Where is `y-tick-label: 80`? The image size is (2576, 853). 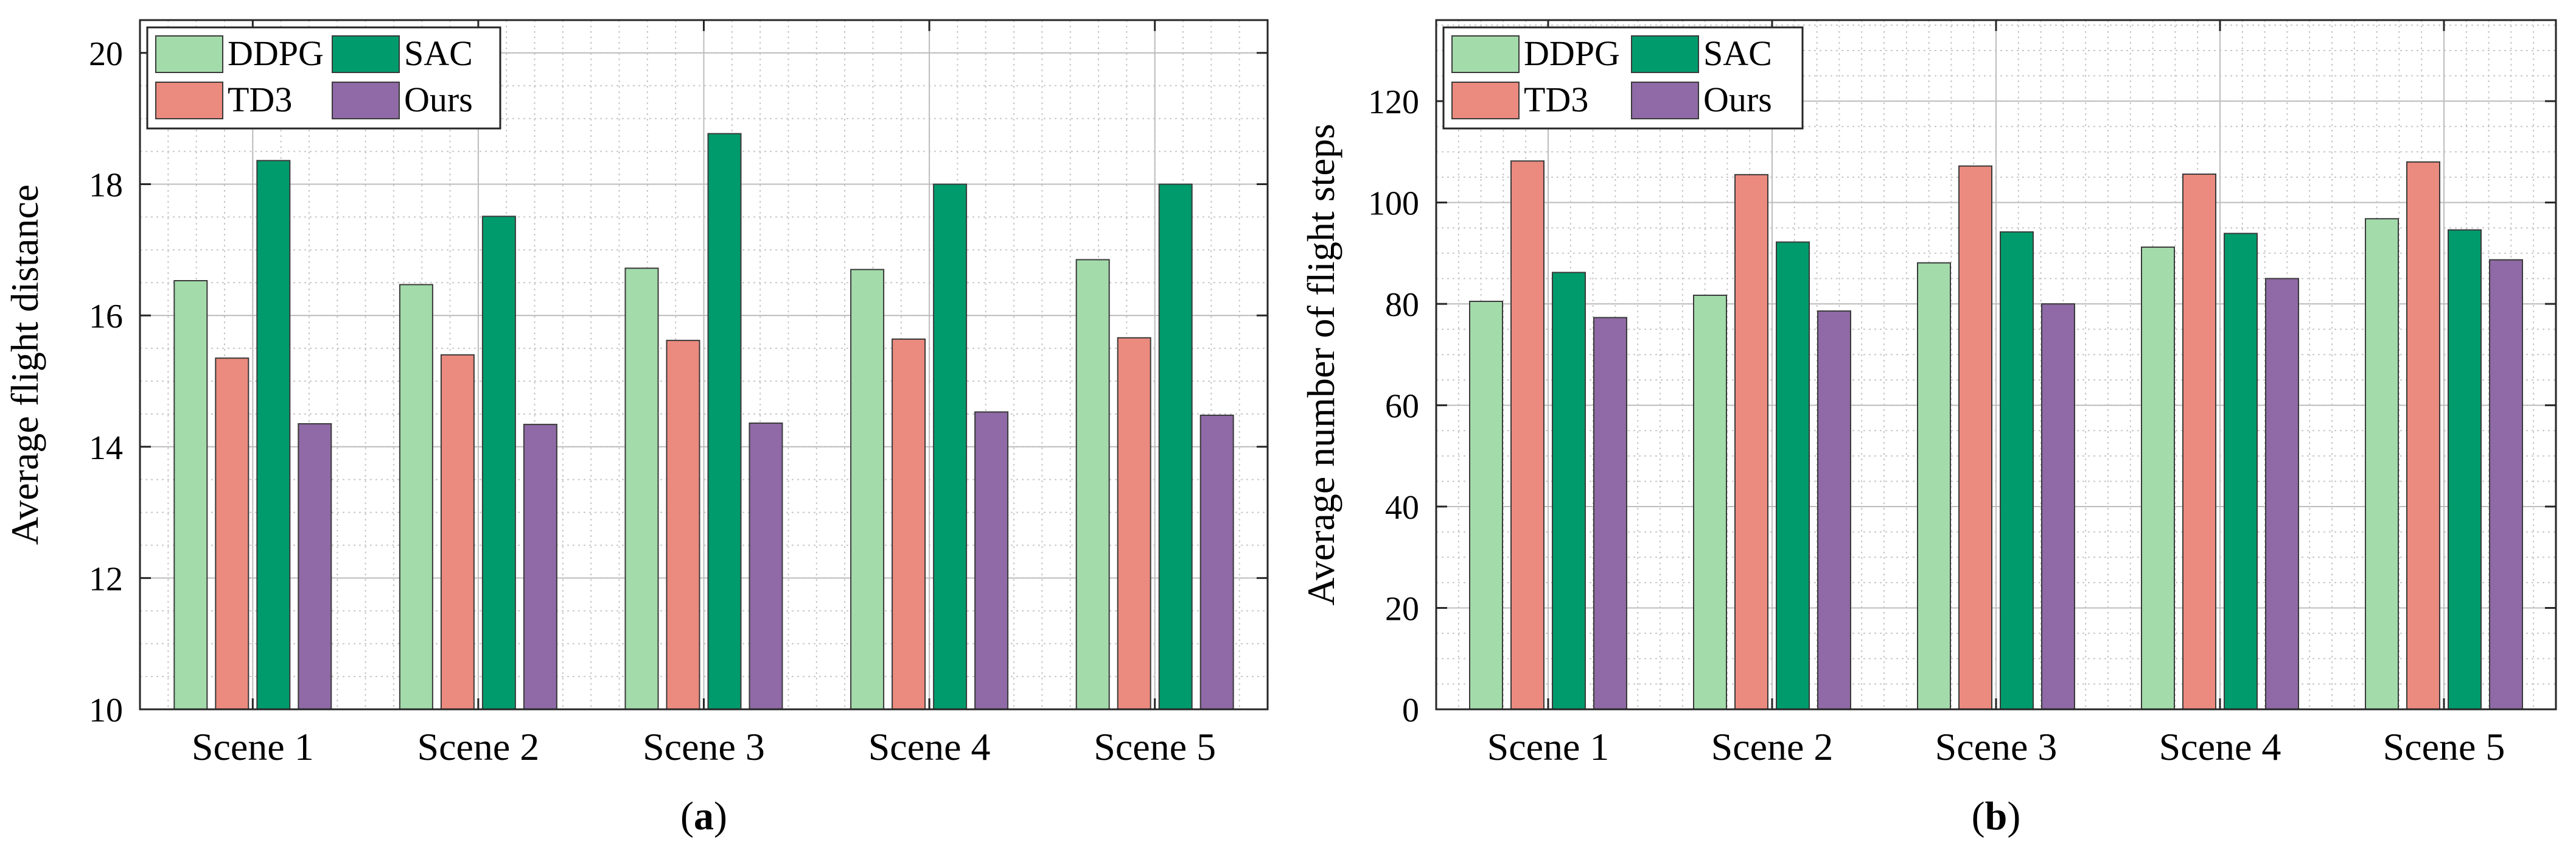
y-tick-label: 80 is located at coordinates (1402, 305).